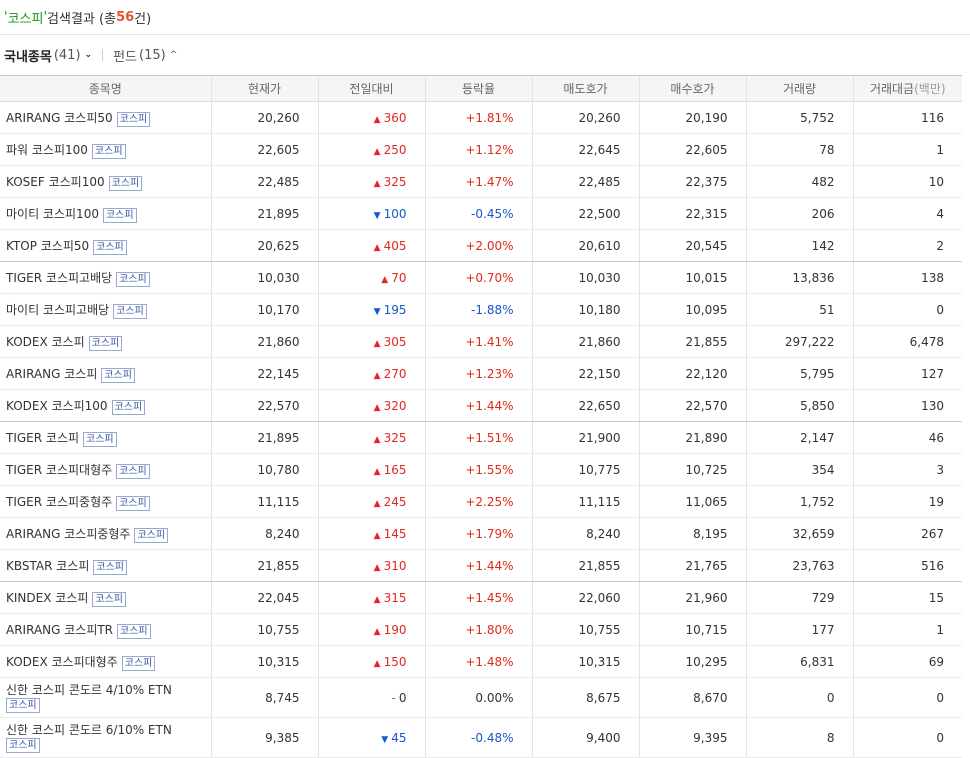 The image size is (970, 758). I want to click on stock-name-link: ARIRANG 코스피중형주, so click(68, 533).